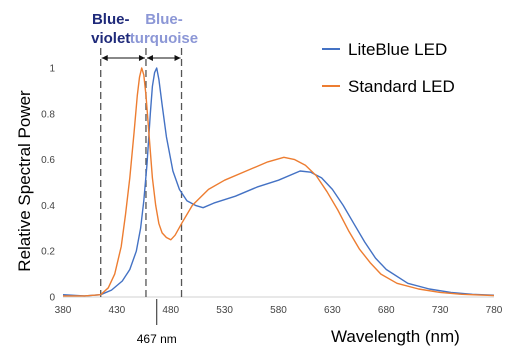 This screenshot has height=347, width=511. What do you see at coordinates (63, 310) in the screenshot?
I see `x-tick-label: 380` at bounding box center [63, 310].